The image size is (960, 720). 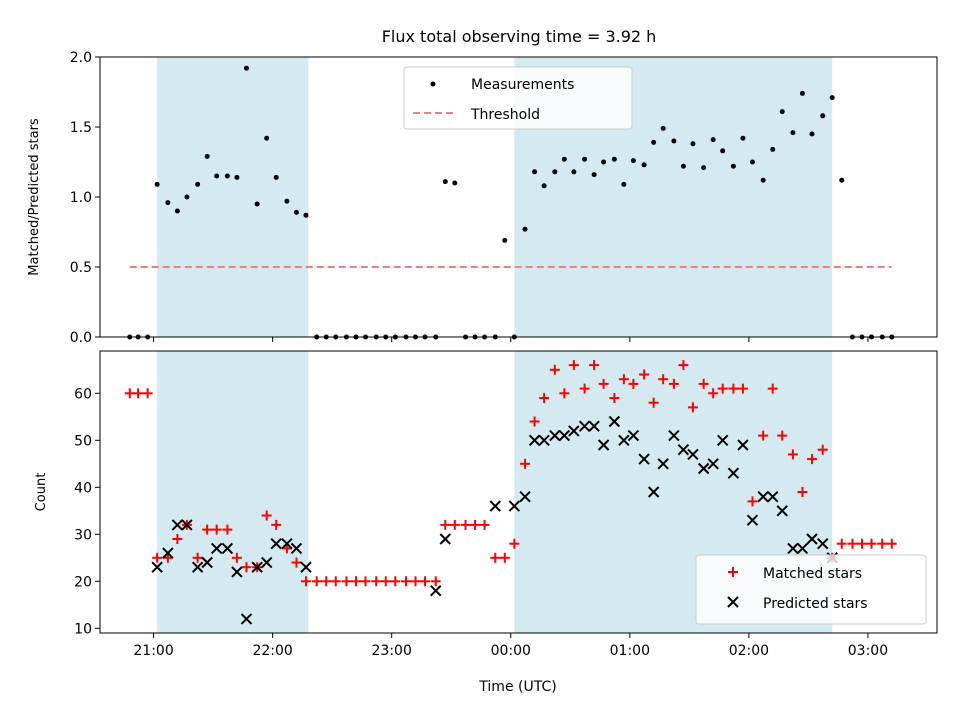 What do you see at coordinates (433, 84) in the screenshot?
I see `legend-measurements-marker` at bounding box center [433, 84].